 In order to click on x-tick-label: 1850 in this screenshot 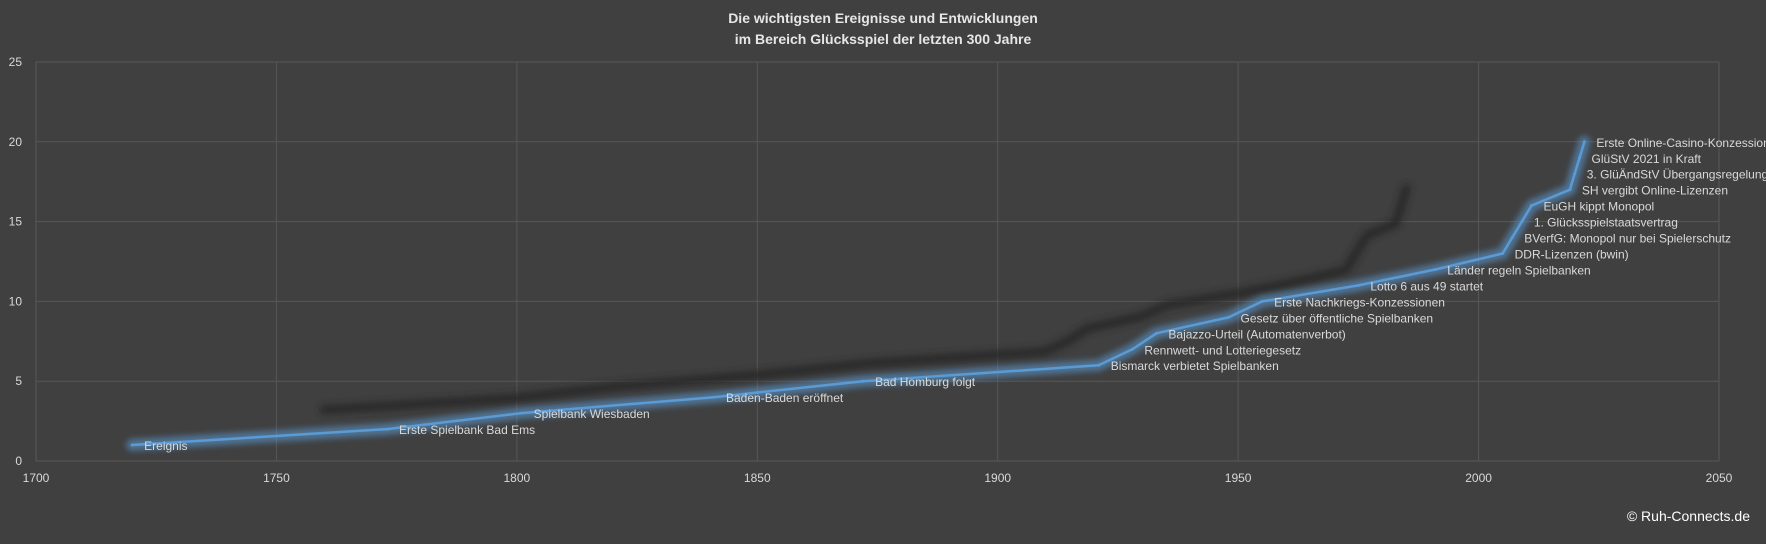, I will do `click(757, 478)`.